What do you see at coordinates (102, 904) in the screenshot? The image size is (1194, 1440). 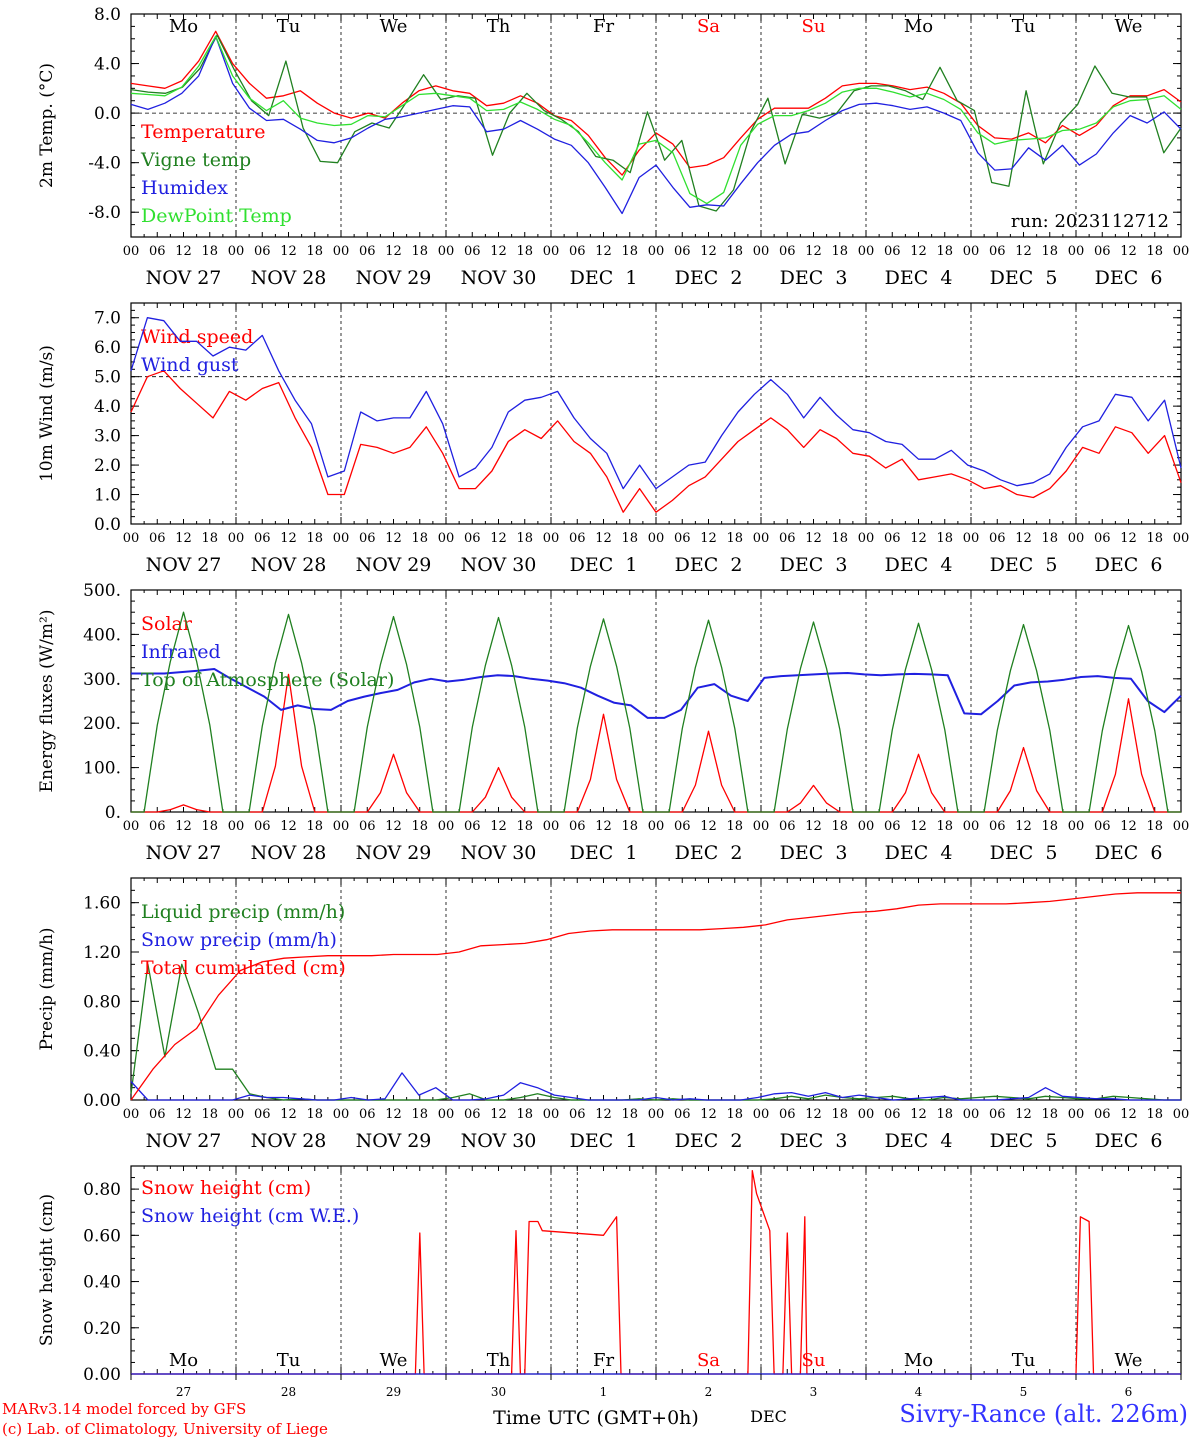 I see `y-tick-label: 1.60` at bounding box center [102, 904].